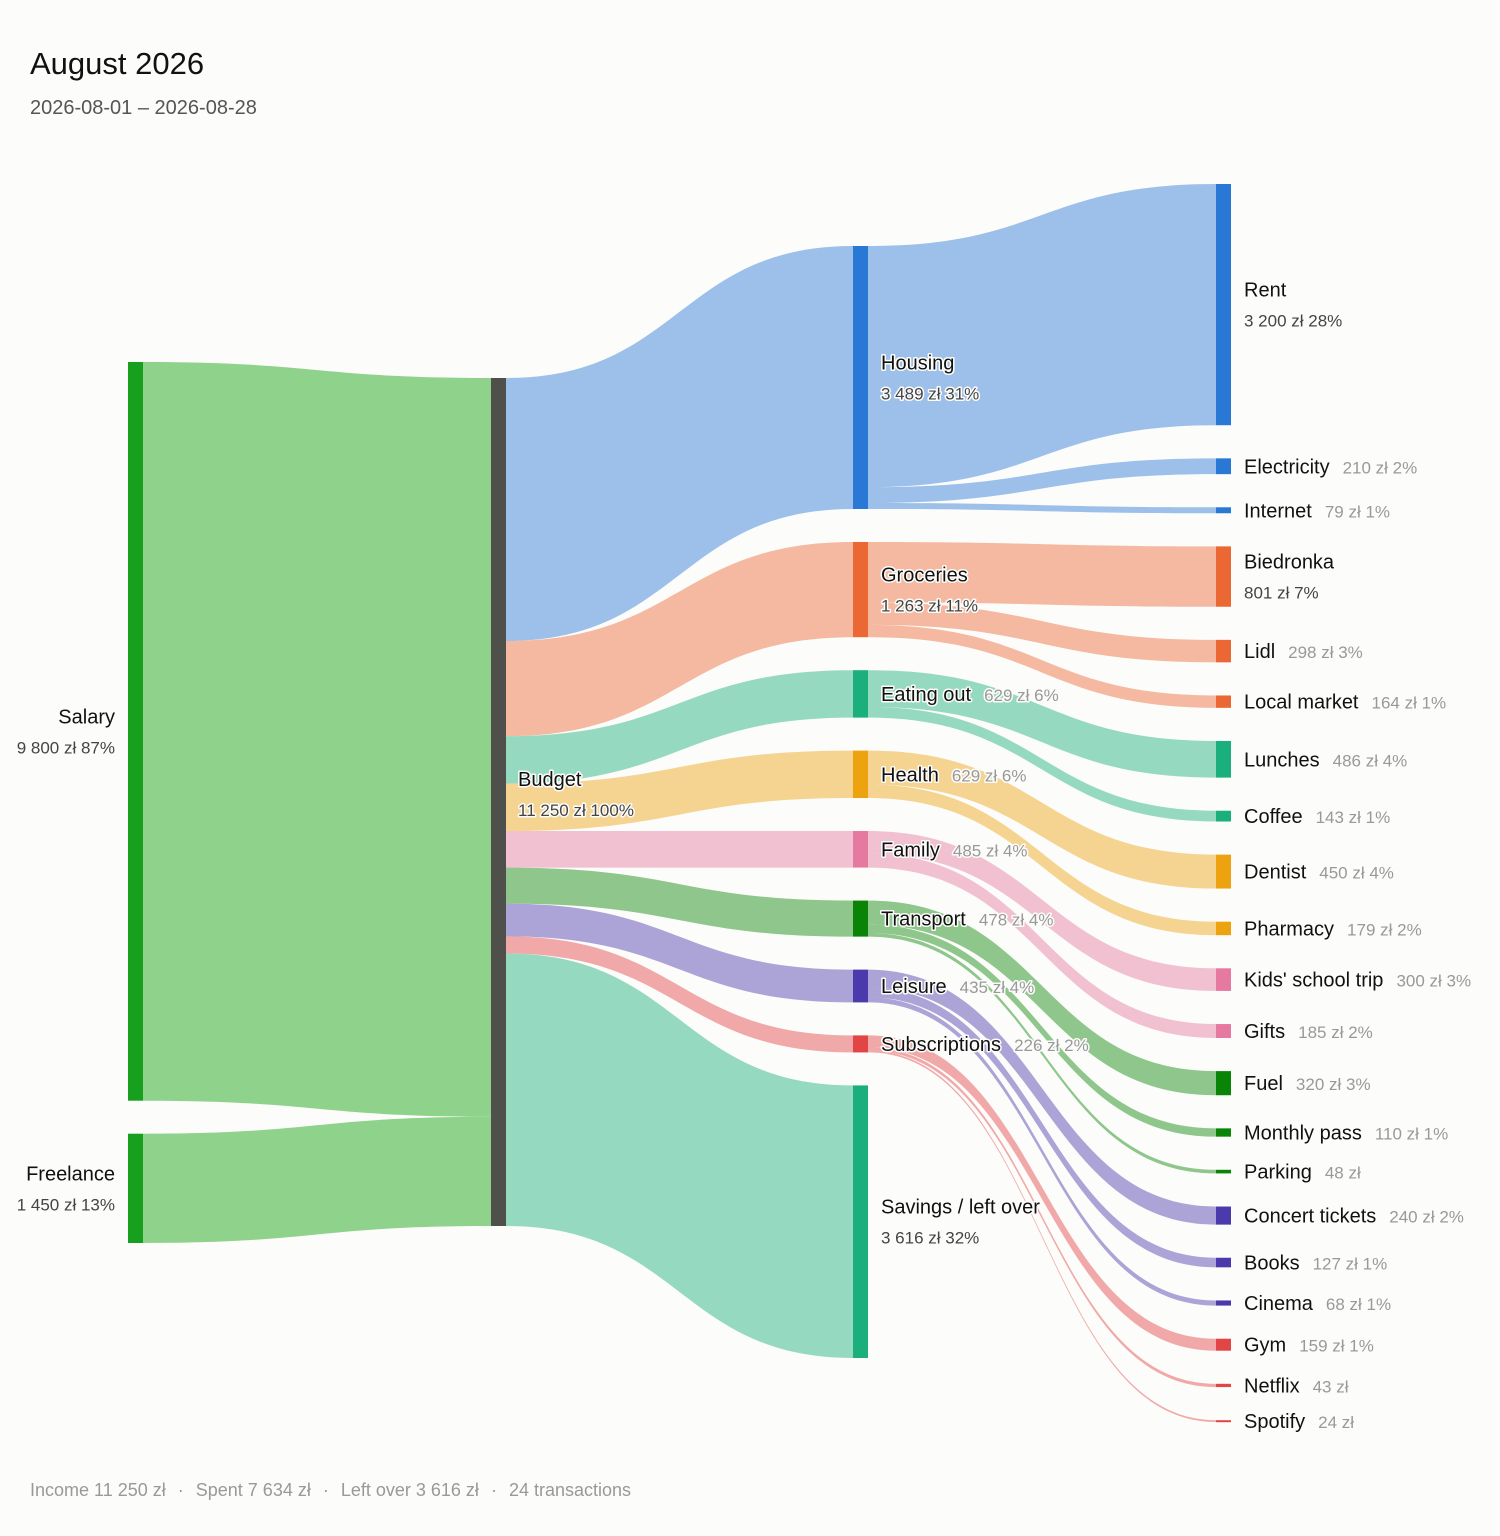 Image resolution: width=1500 pixels, height=1536 pixels. What do you see at coordinates (1353, 817) in the screenshot?
I see `node-amount-coffee: 143 zł 1%` at bounding box center [1353, 817].